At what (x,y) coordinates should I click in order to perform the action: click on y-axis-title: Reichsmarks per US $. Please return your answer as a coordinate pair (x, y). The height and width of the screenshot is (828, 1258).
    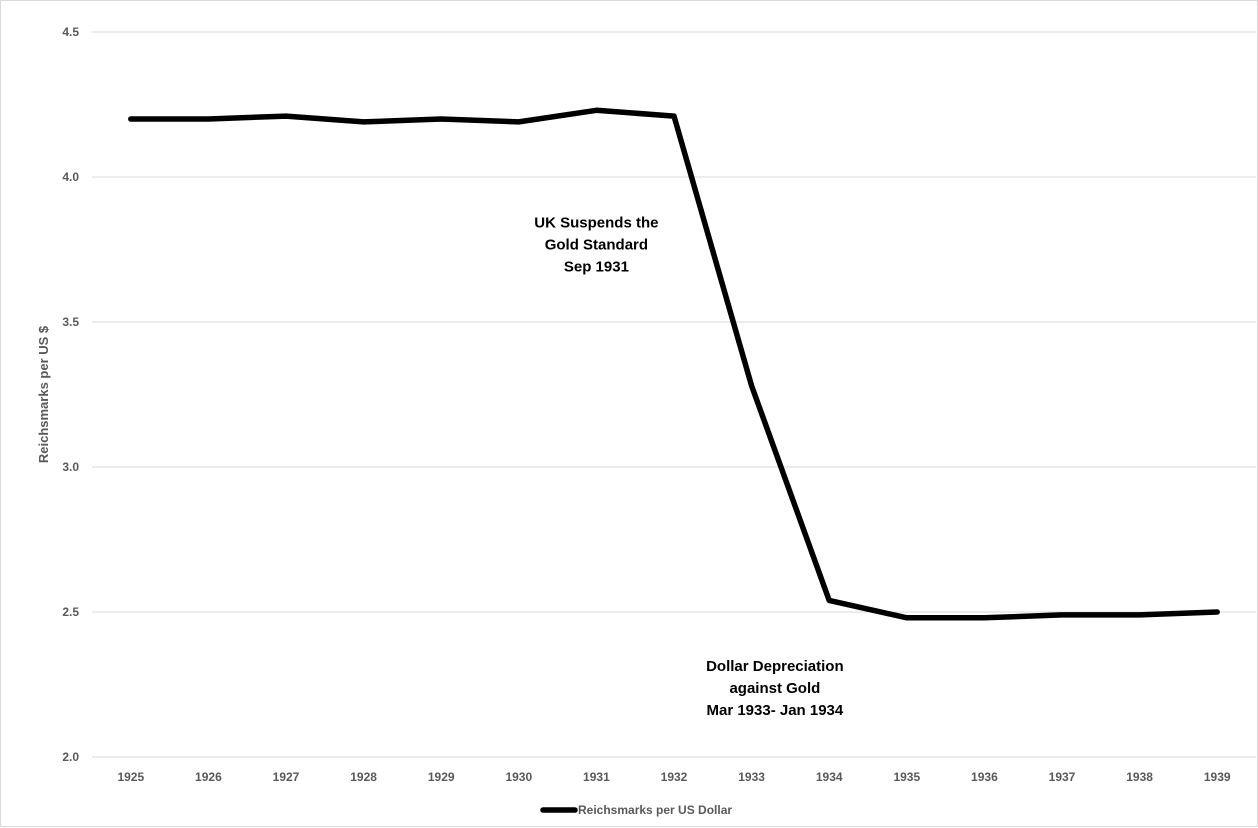
    Looking at the image, I should click on (43, 394).